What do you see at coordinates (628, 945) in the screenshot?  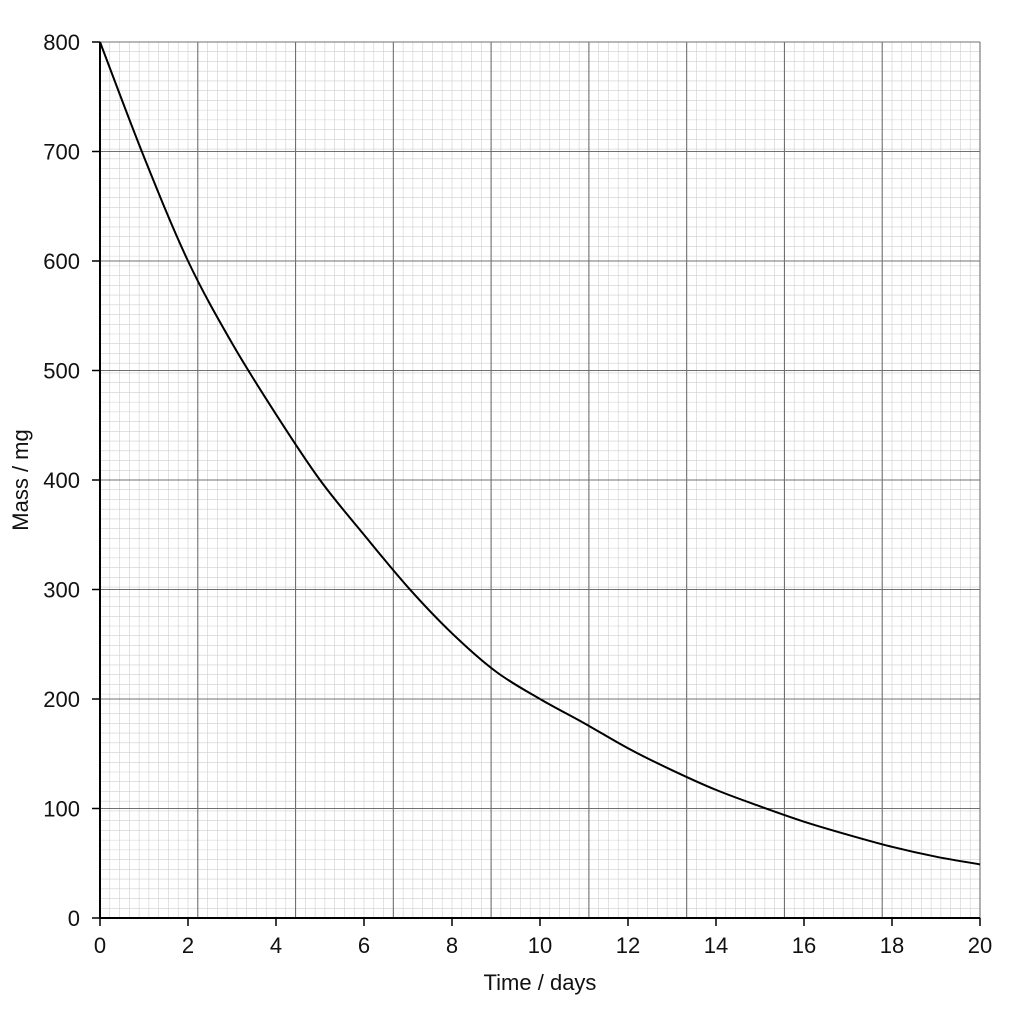 I see `x-tick-label: 12` at bounding box center [628, 945].